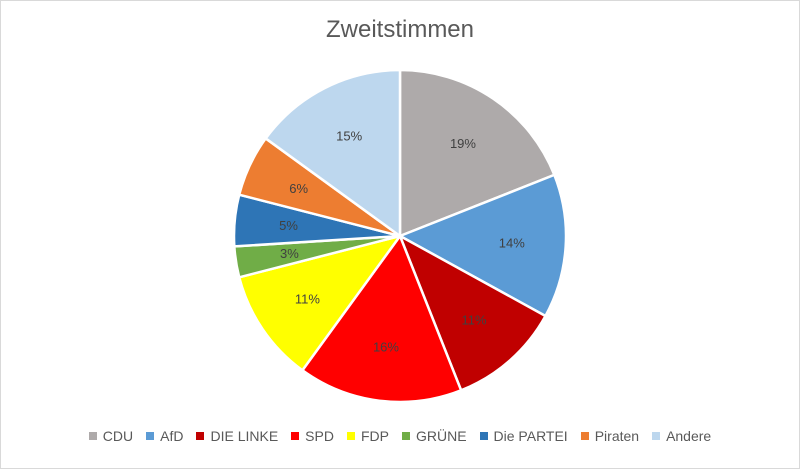 The image size is (800, 469). I want to click on pie-slice-afd, so click(482, 245).